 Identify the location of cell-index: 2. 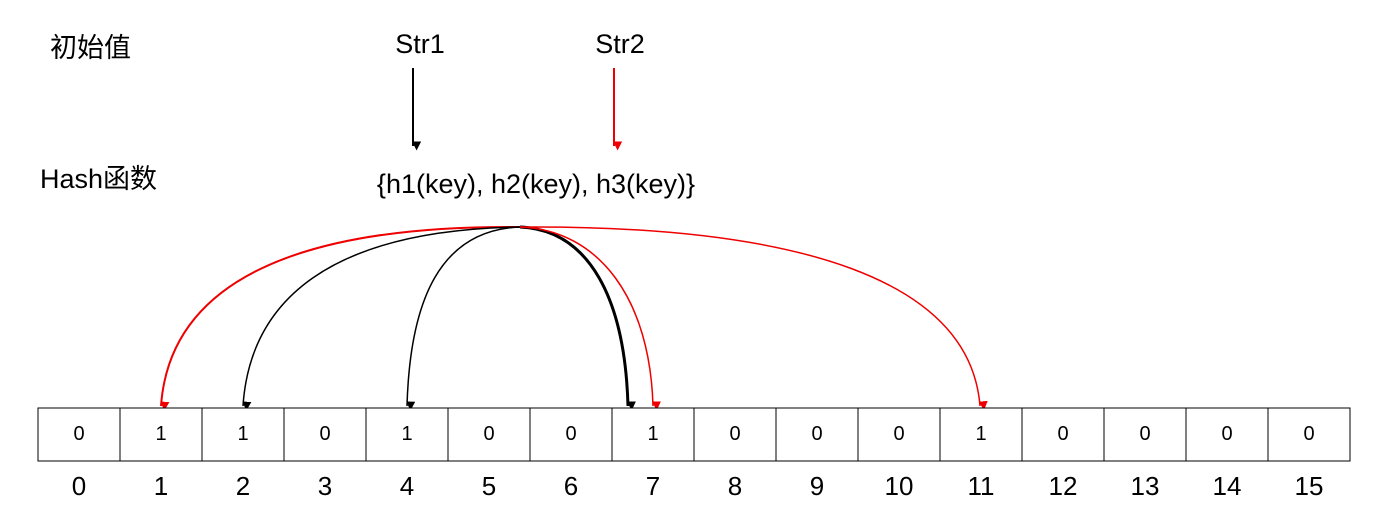
(243, 486).